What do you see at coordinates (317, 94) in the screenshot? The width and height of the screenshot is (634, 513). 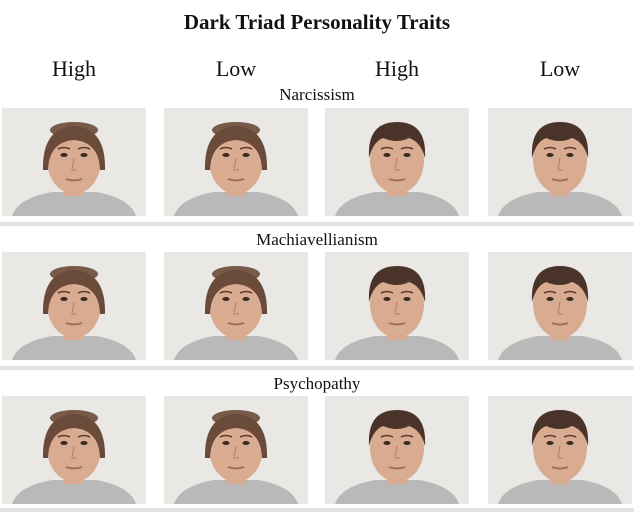 I see `row-label-narcissism: Narcissism` at bounding box center [317, 94].